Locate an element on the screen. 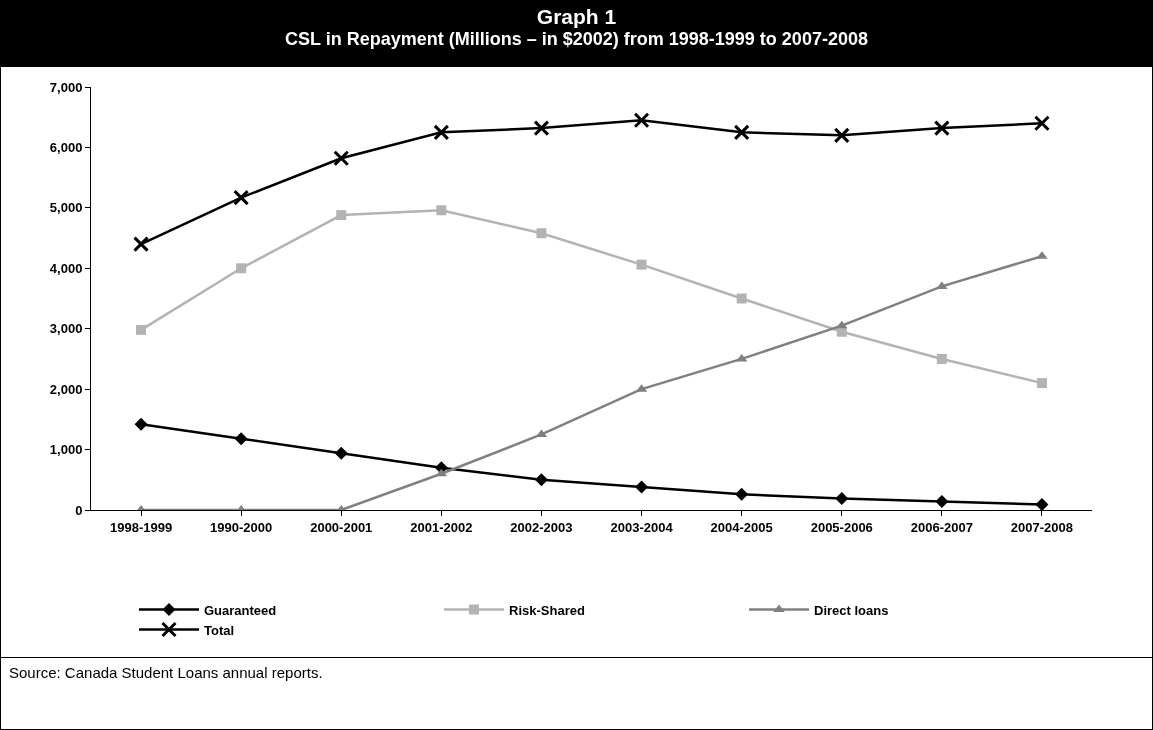 The height and width of the screenshot is (730, 1153). y-tick-label: 3,000 is located at coordinates (66, 329).